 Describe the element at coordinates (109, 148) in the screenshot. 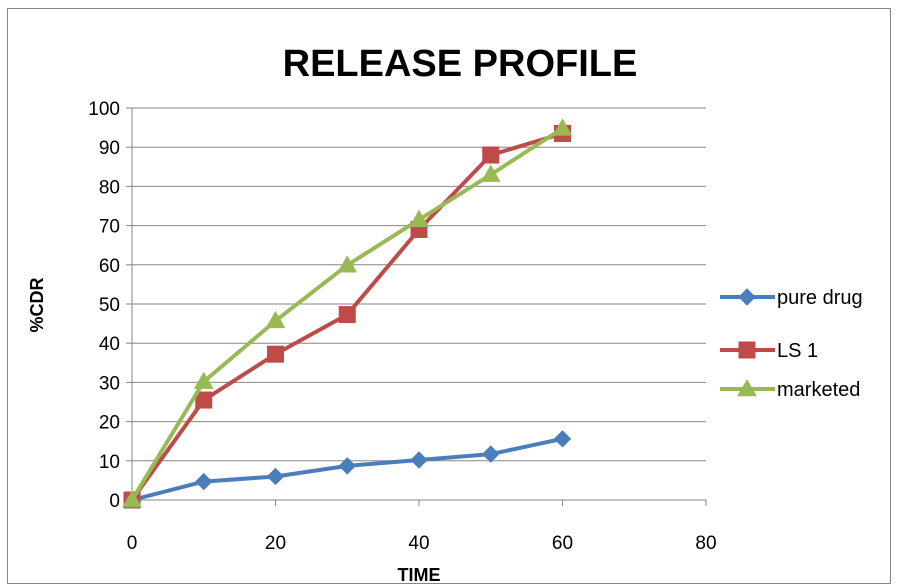

I see `y-tick-label-9: 90` at that location.